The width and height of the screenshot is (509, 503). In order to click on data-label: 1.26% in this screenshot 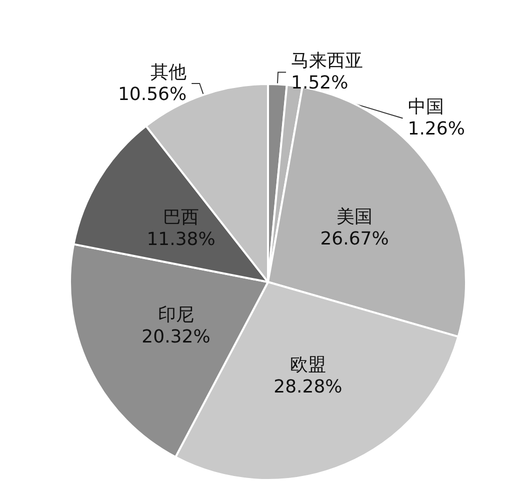, I will do `click(436, 129)`.